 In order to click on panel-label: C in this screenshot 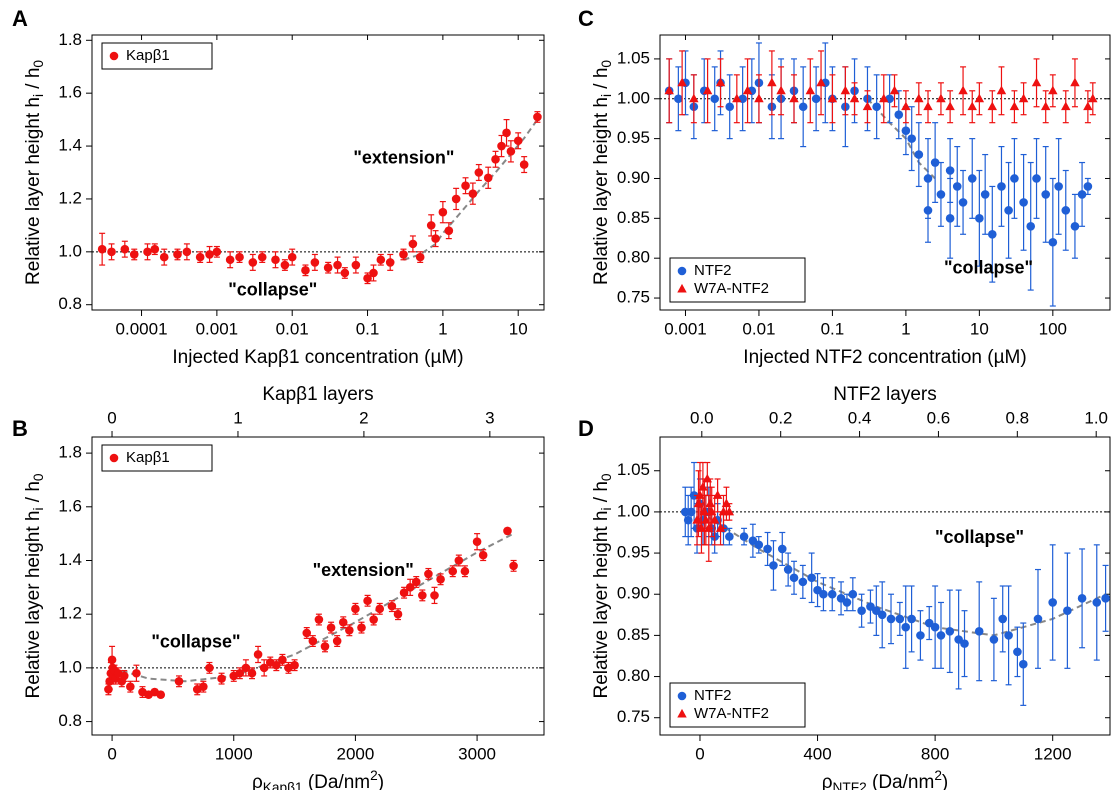, I will do `click(586, 18)`.